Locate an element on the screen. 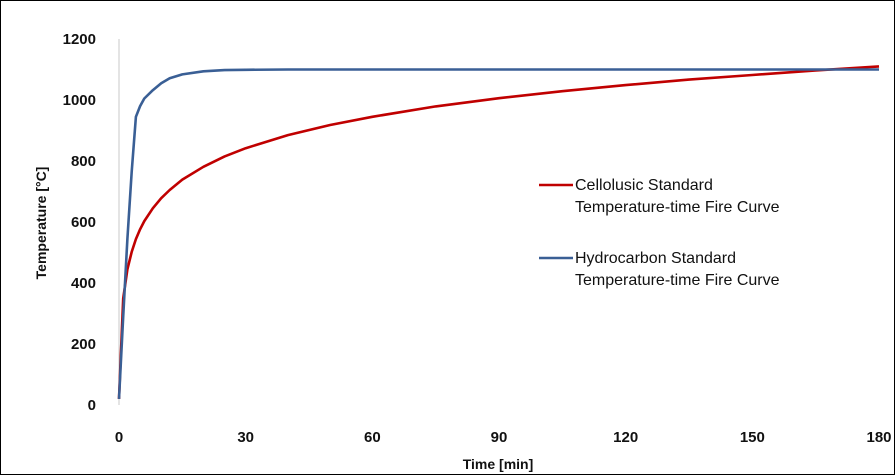 The width and height of the screenshot is (895, 475). y-tick-labels: 0 200 400 600 800 1000 1200 is located at coordinates (79, 222).